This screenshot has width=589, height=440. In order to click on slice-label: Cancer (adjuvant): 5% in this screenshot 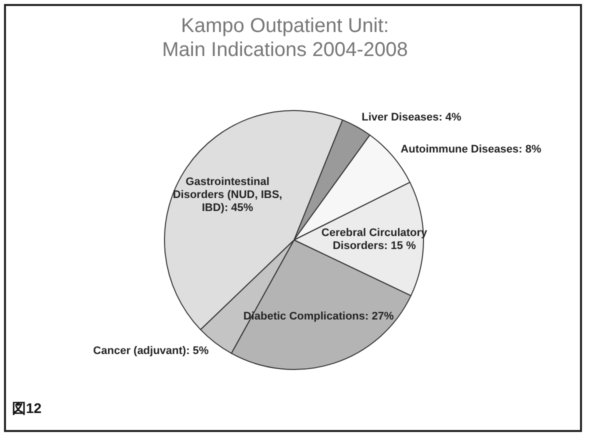, I will do `click(151, 350)`.